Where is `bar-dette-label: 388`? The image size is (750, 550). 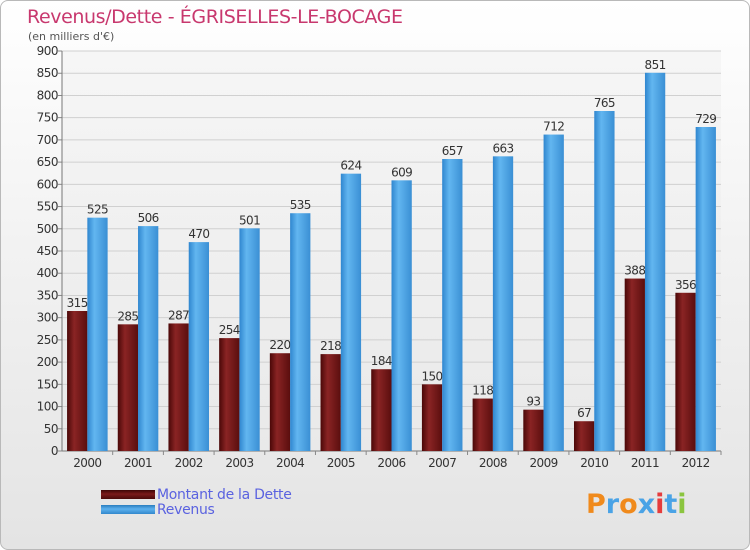 bar-dette-label: 388 is located at coordinates (634, 271).